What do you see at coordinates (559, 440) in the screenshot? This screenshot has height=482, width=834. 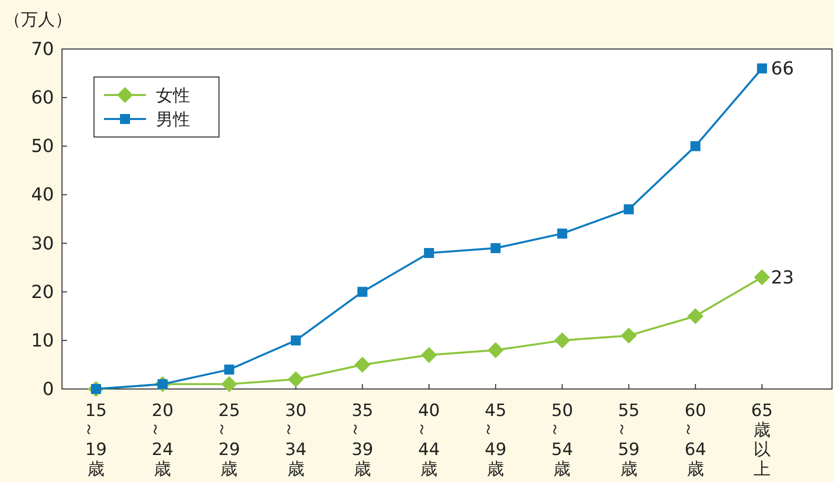 I see `x-tick-label: 50～54歳` at bounding box center [559, 440].